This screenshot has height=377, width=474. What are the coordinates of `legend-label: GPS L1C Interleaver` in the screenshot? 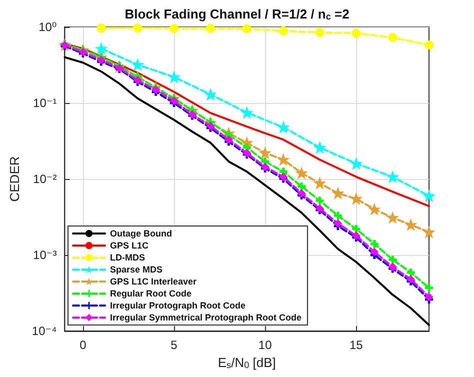 It's located at (154, 281).